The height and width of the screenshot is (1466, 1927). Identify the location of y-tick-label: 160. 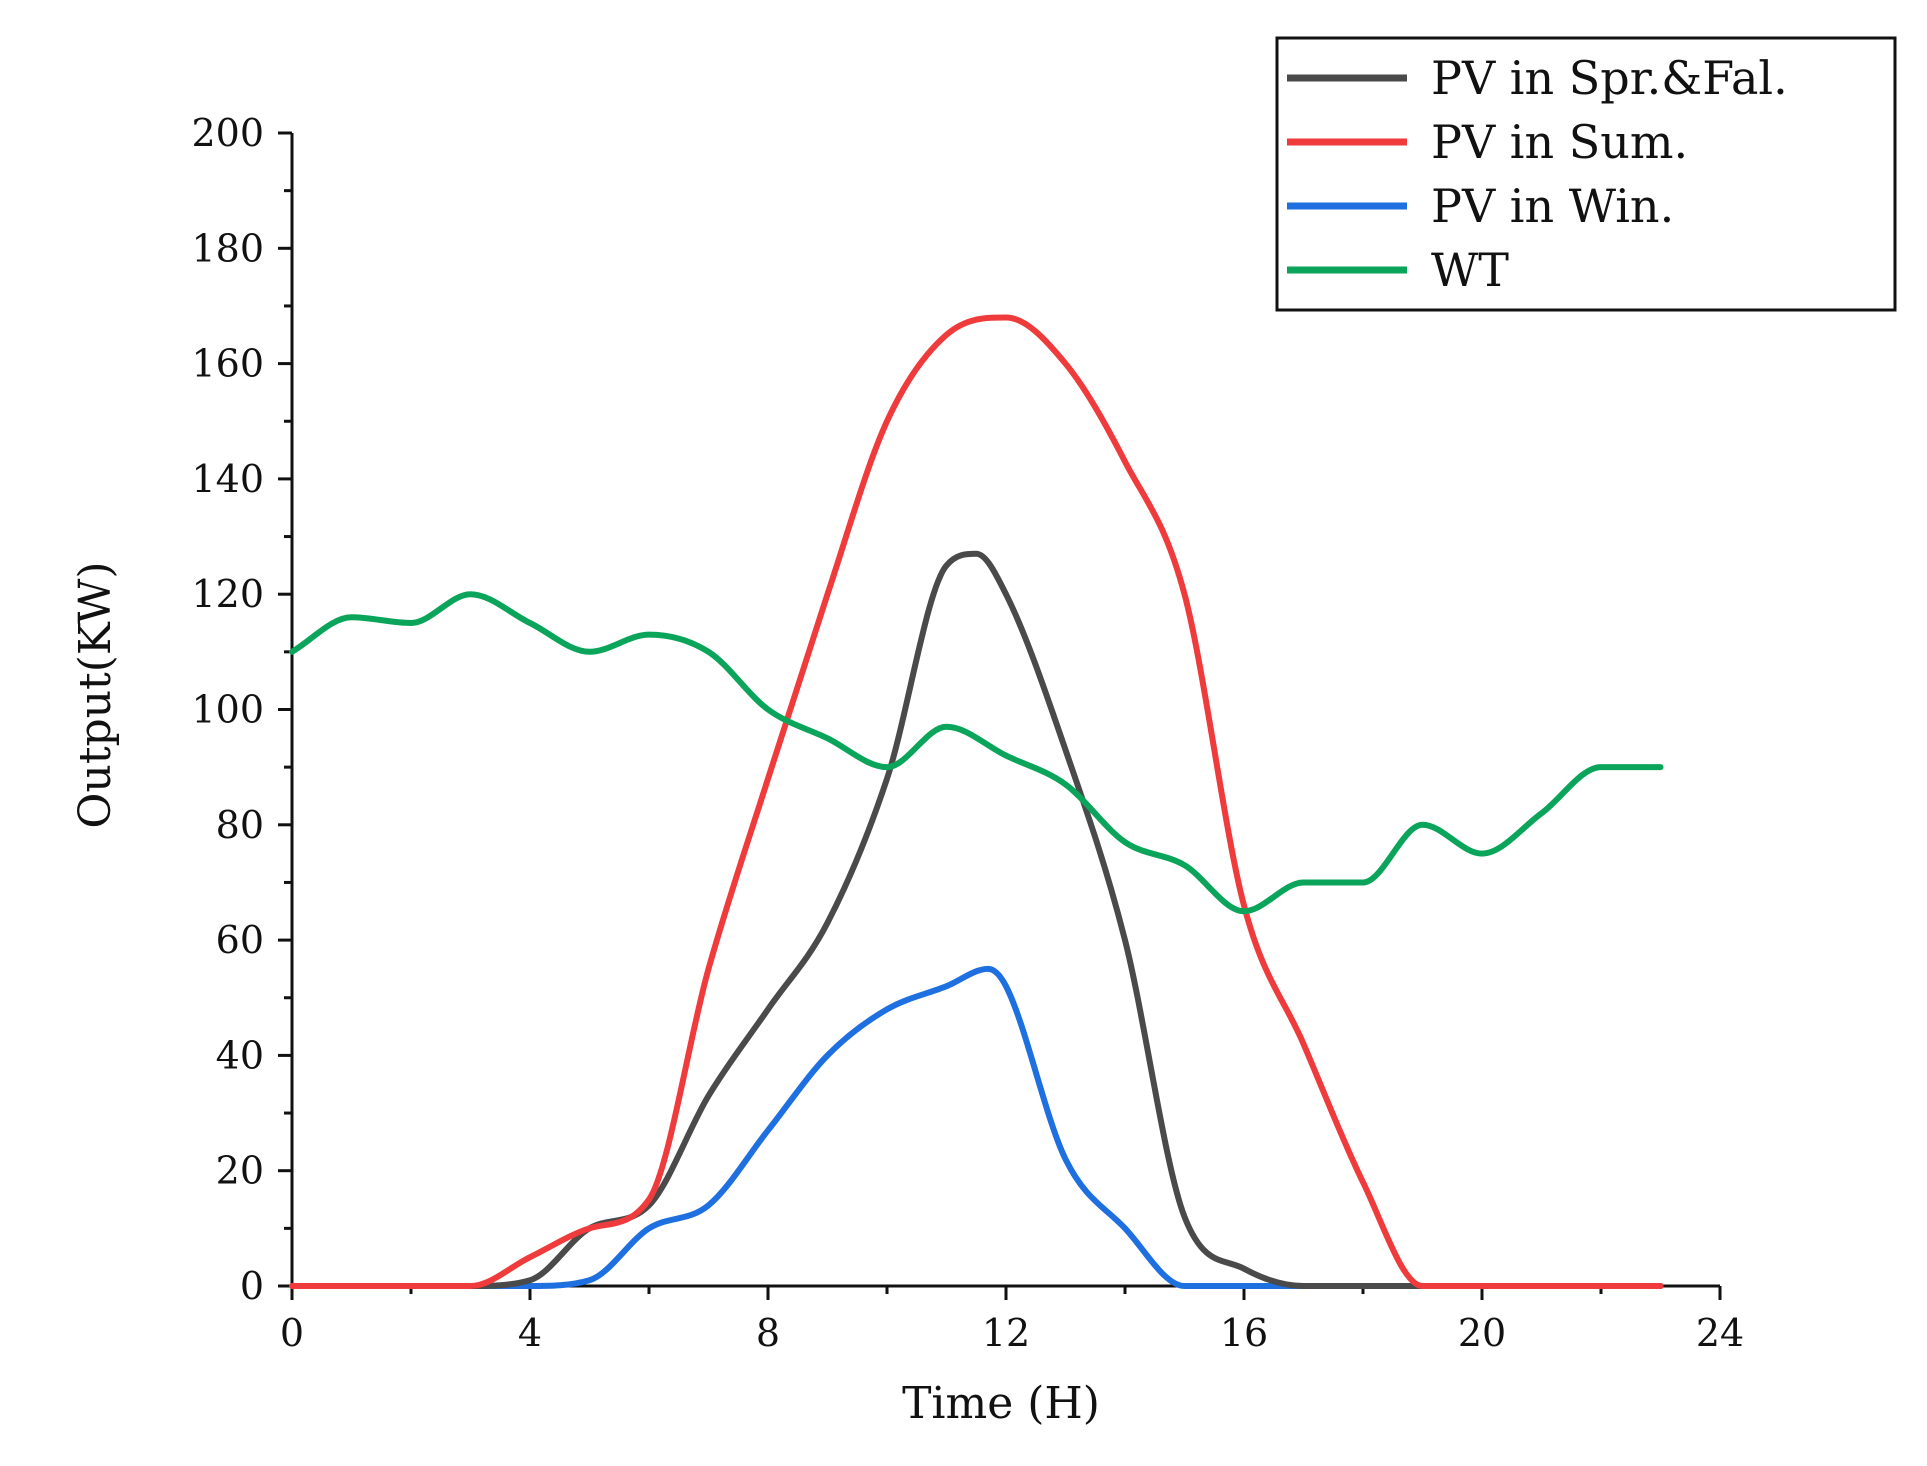
(227, 364).